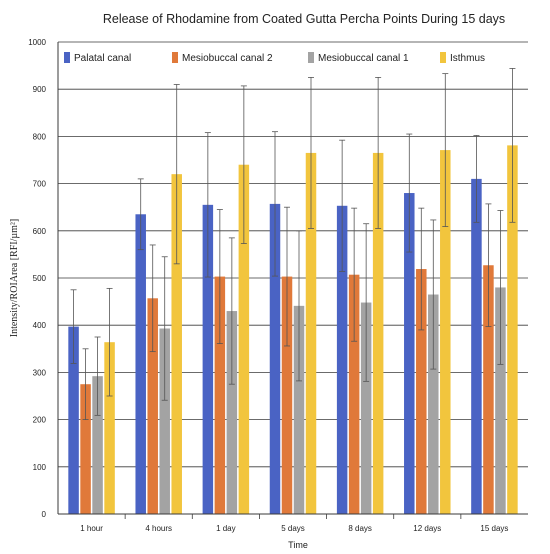 This screenshot has height=554, width=550. Describe the element at coordinates (102, 58) in the screenshot. I see `legend-label: Palatal canal` at that location.